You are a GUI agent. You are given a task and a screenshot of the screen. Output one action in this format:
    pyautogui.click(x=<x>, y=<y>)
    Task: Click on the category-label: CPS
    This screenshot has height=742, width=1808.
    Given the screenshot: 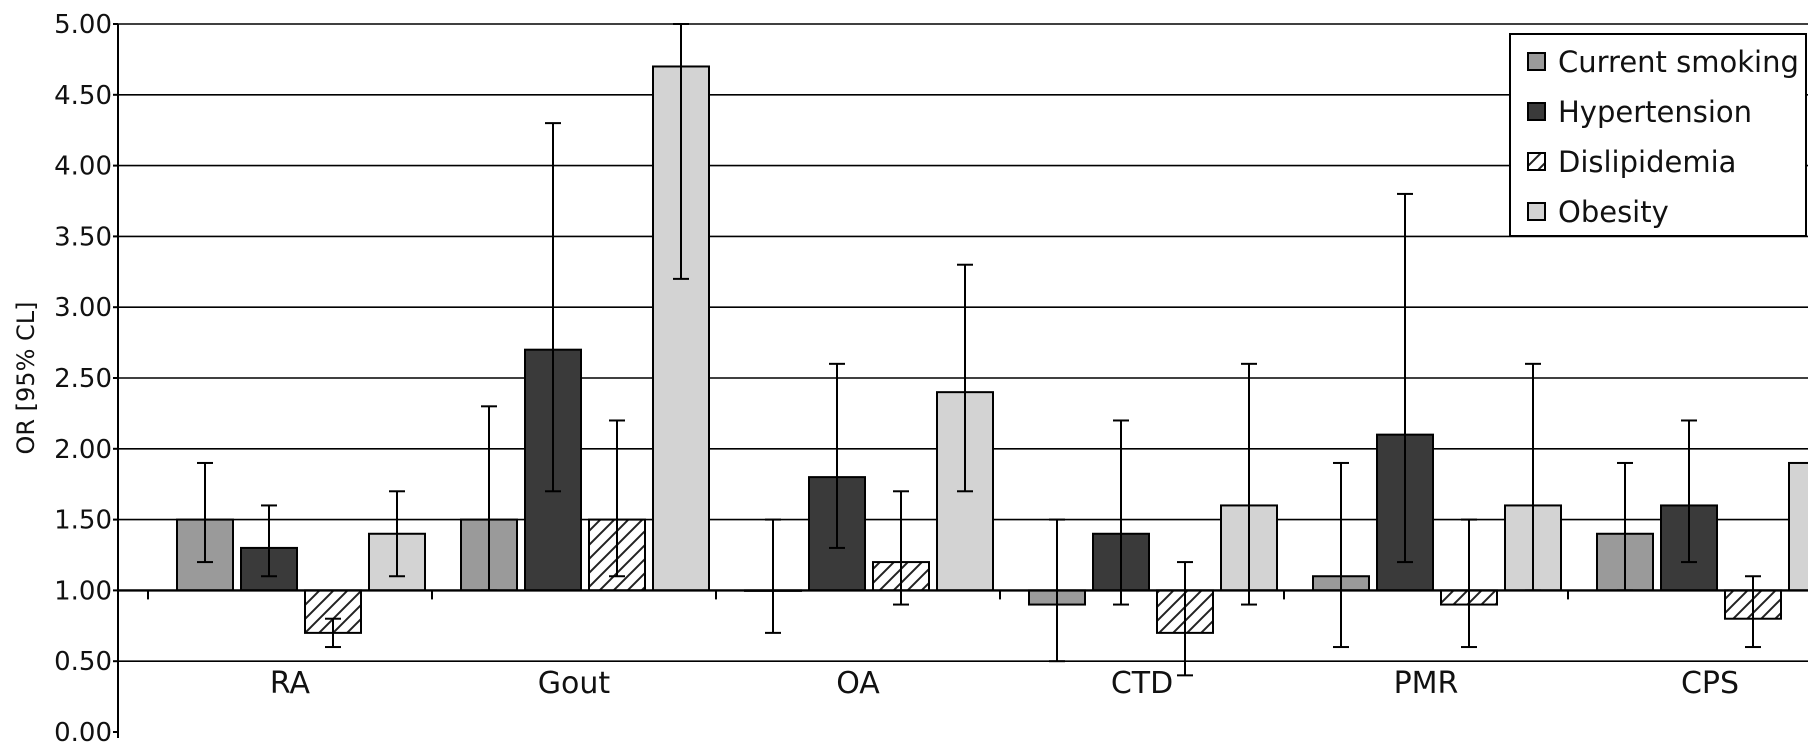 What is the action you would take?
    pyautogui.click(x=1710, y=683)
    